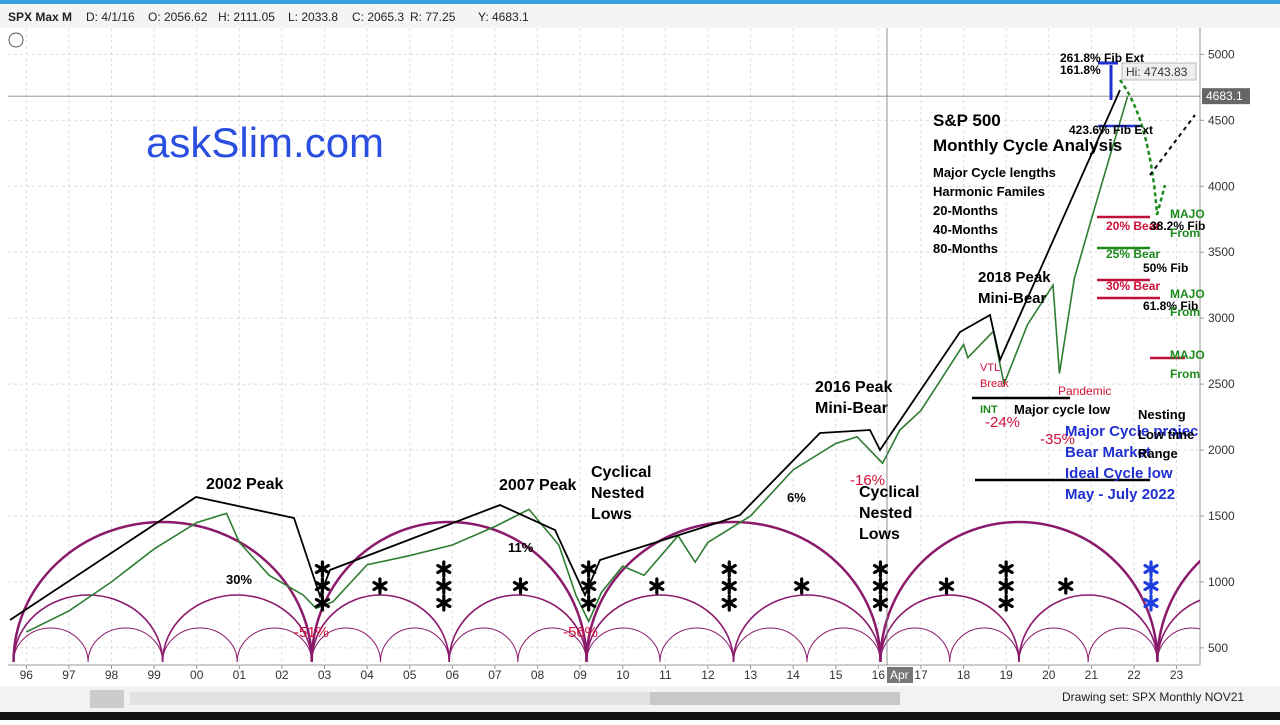 The height and width of the screenshot is (725, 1280). What do you see at coordinates (1170, 306) in the screenshot?
I see `annotation: 61.8% Fib` at bounding box center [1170, 306].